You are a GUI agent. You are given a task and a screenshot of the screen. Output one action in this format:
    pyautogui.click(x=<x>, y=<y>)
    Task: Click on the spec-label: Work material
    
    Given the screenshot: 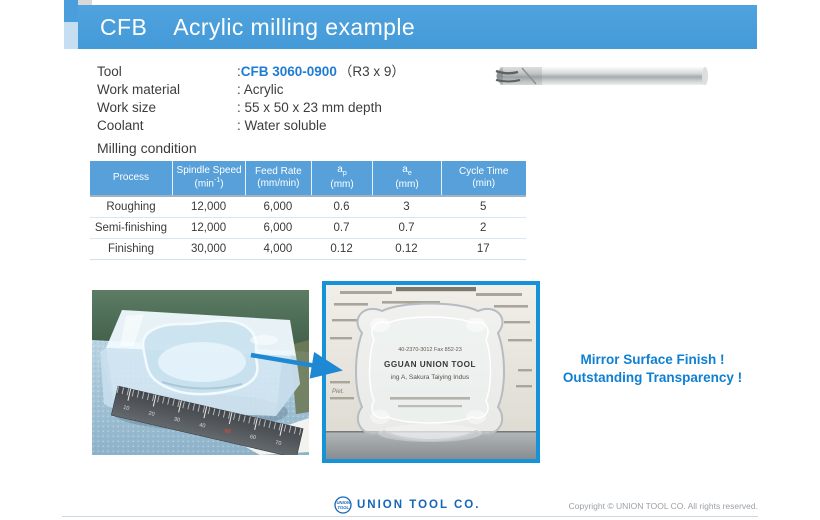 What is the action you would take?
    pyautogui.click(x=139, y=89)
    